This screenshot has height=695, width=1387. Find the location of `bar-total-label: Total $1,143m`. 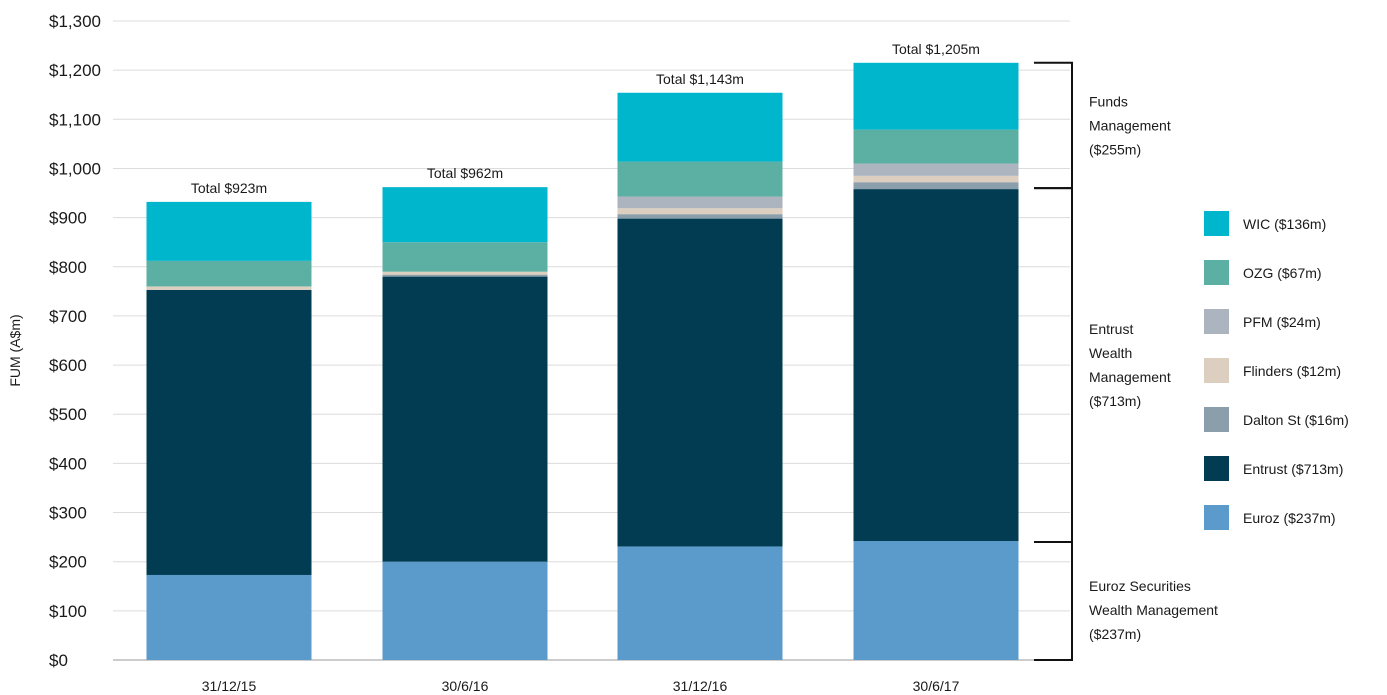

bar-total-label: Total $1,143m is located at coordinates (700, 79).